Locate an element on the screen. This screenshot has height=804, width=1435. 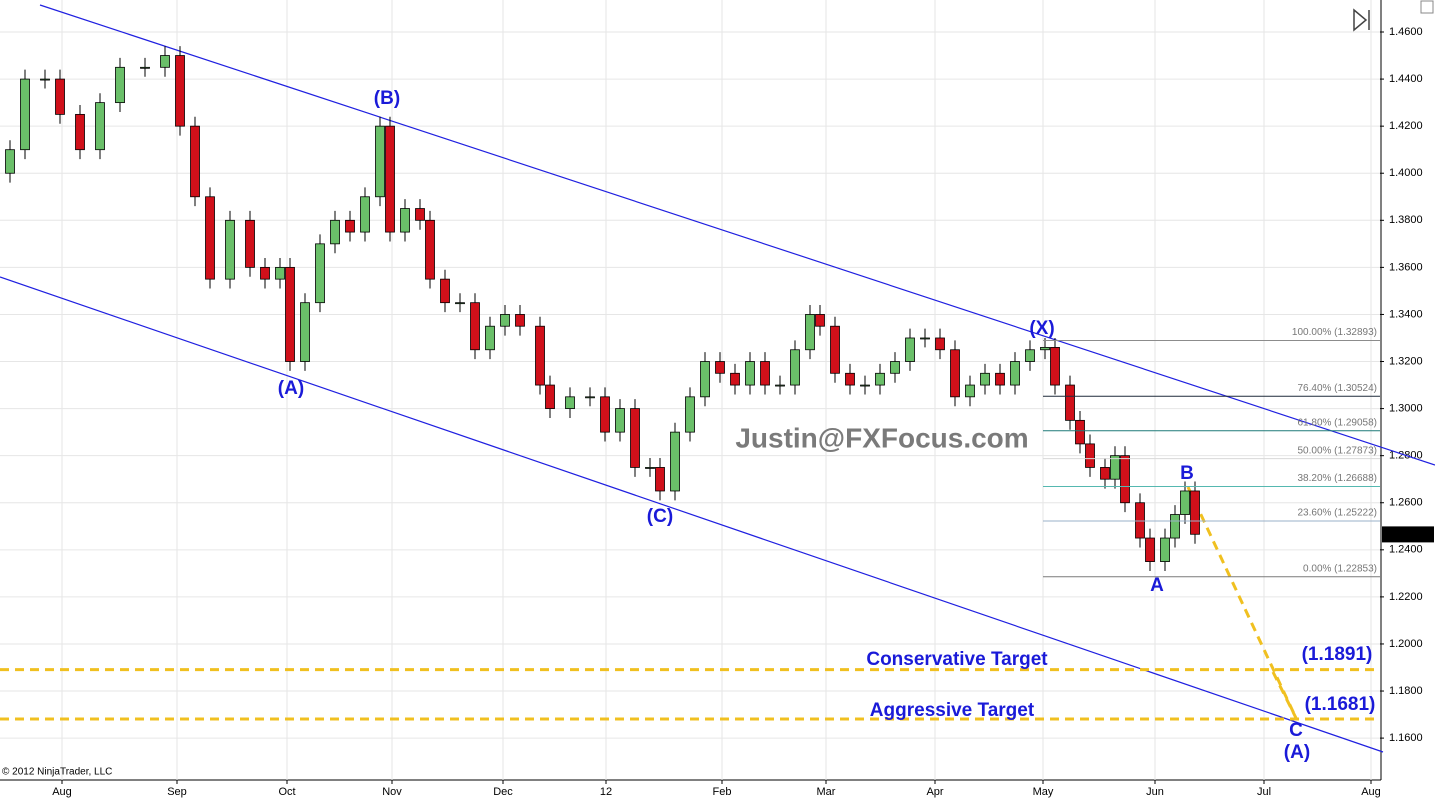
y-tick-label: 1.3600 is located at coordinates (1406, 267).